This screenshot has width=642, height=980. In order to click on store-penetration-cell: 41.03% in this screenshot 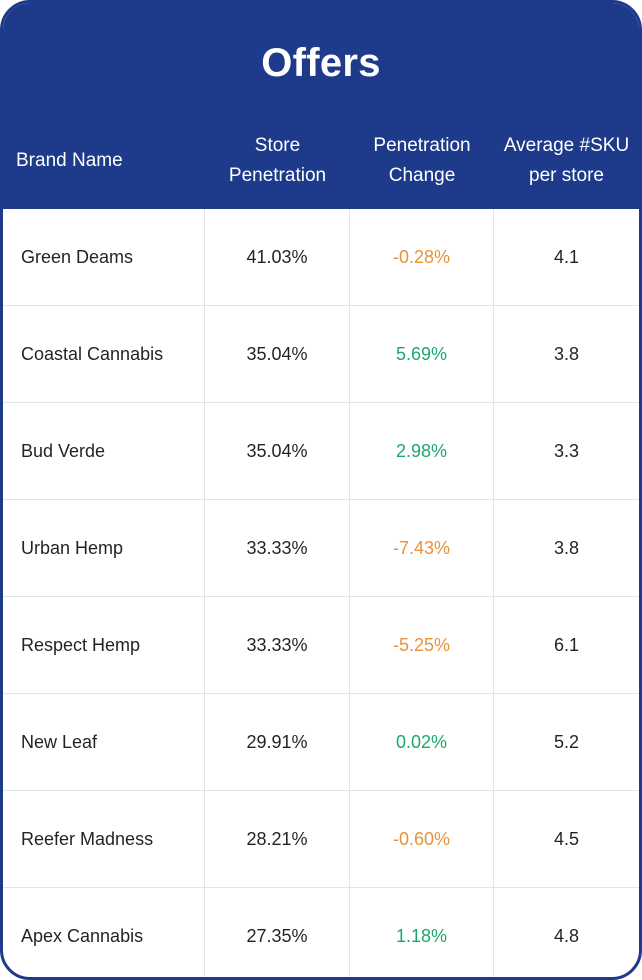, I will do `click(277, 257)`.